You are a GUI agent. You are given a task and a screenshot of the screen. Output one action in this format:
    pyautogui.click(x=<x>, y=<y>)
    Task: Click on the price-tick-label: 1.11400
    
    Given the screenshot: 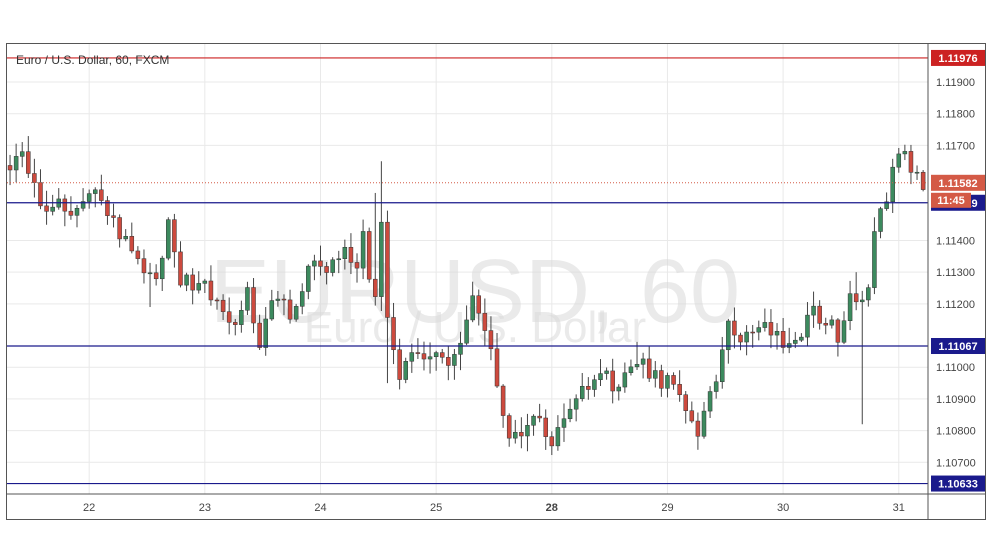 What is the action you would take?
    pyautogui.click(x=955, y=241)
    